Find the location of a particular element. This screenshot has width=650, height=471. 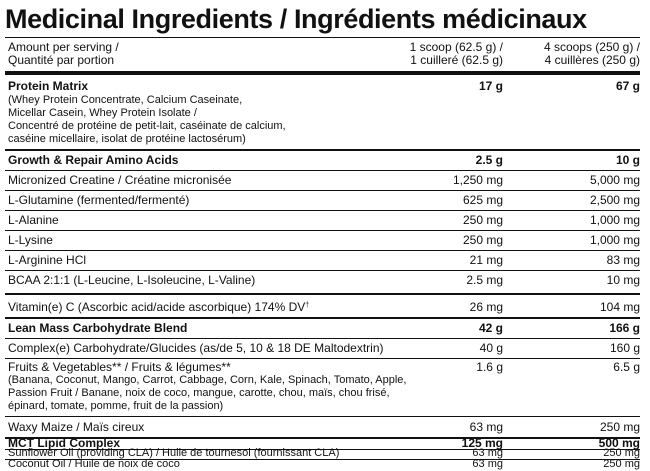

section-value-per-4-scoops: 67 g is located at coordinates (627, 86).